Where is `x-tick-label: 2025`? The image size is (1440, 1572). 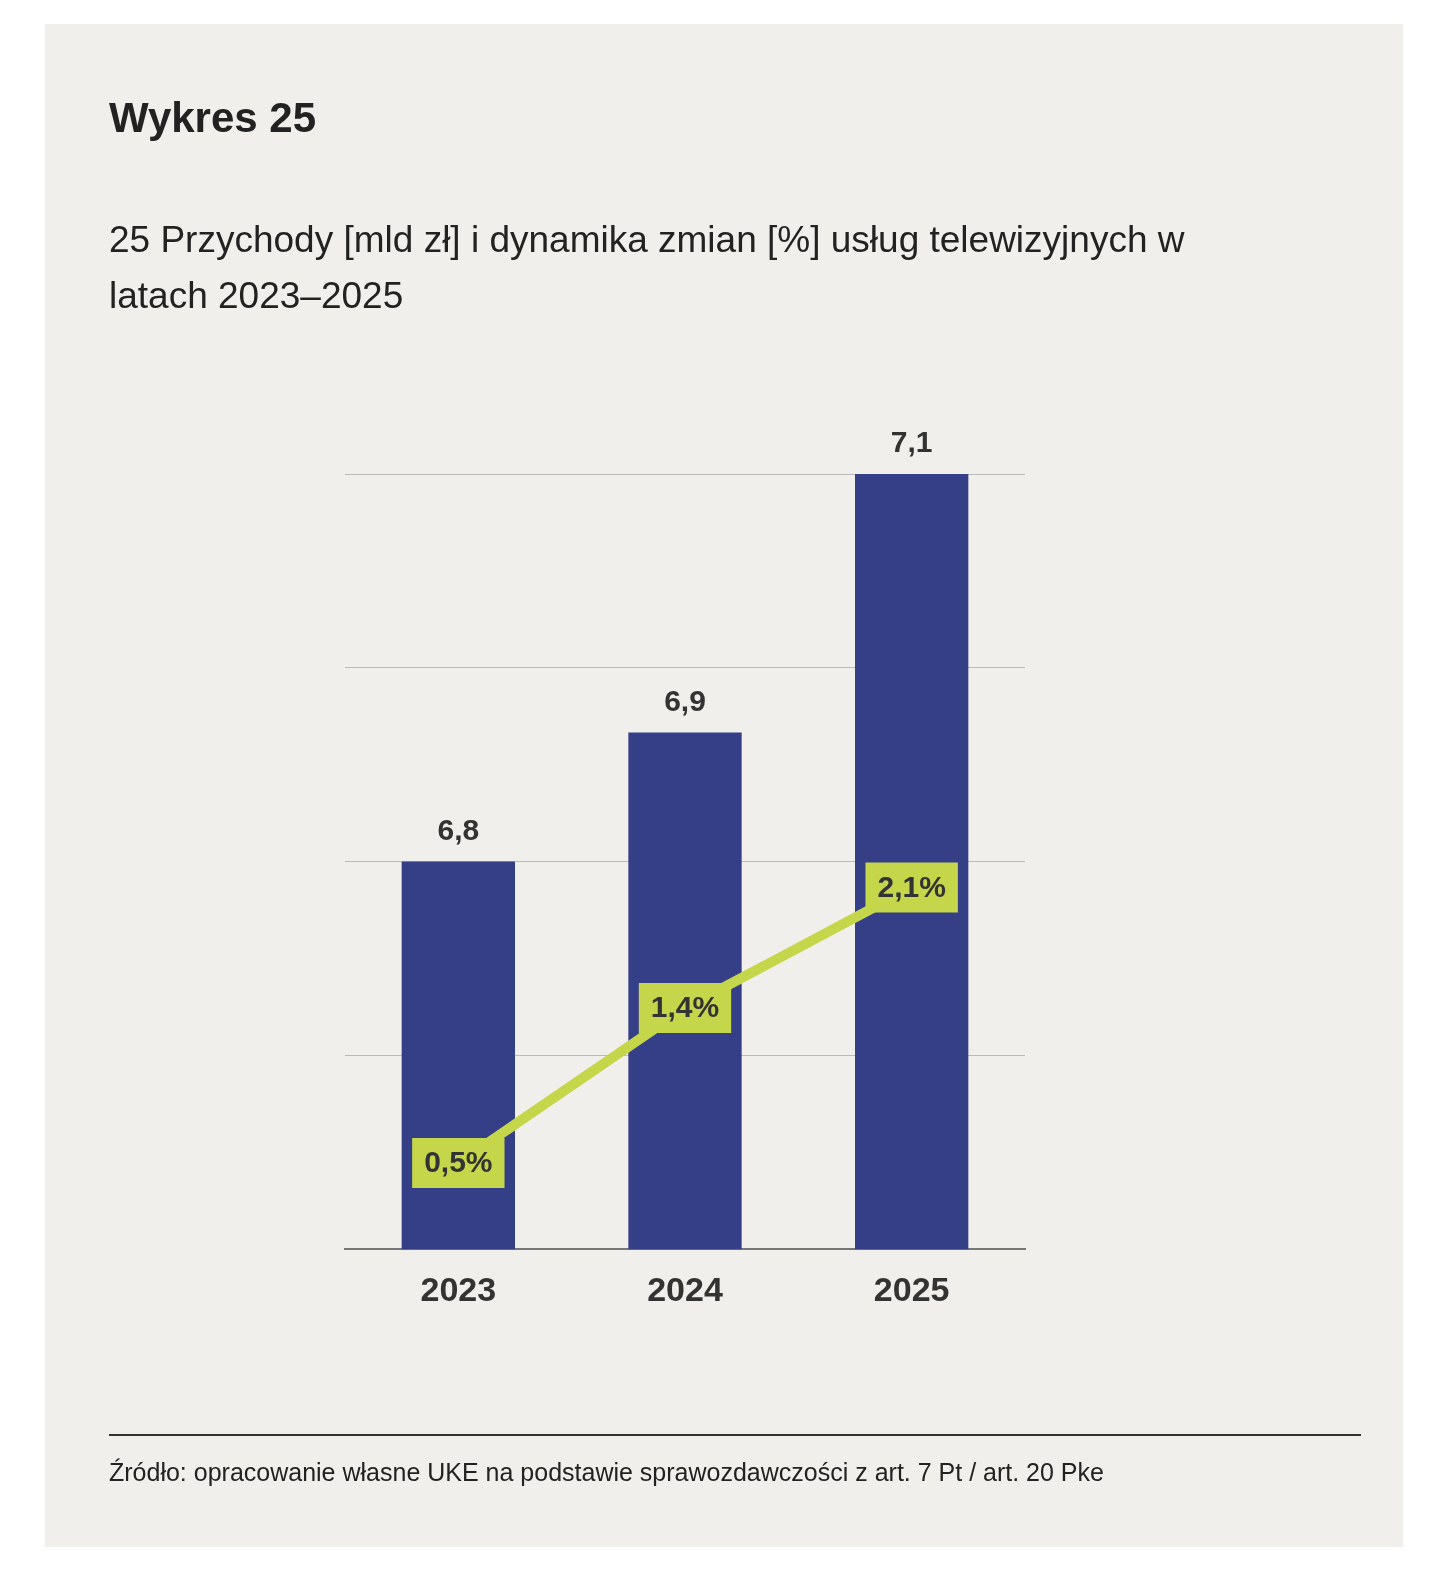 x-tick-label: 2025 is located at coordinates (911, 1288).